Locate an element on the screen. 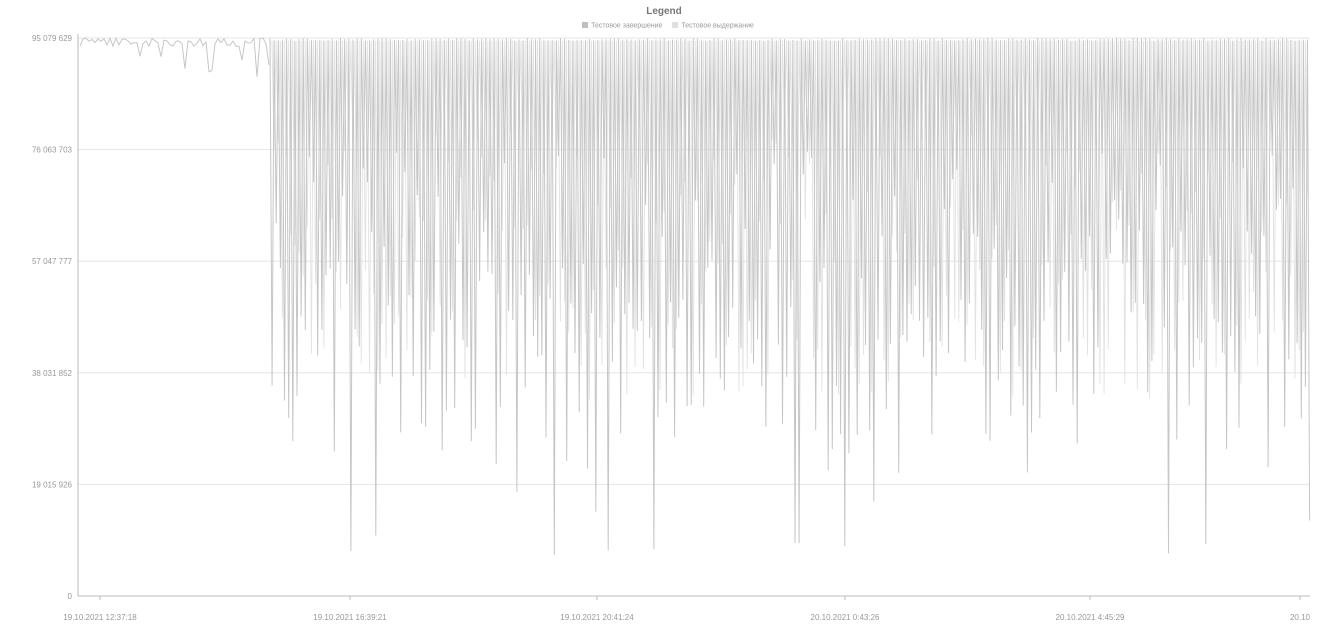 The image size is (1328, 633). legend-label-series-2: Тестовое выдержание is located at coordinates (717, 26).